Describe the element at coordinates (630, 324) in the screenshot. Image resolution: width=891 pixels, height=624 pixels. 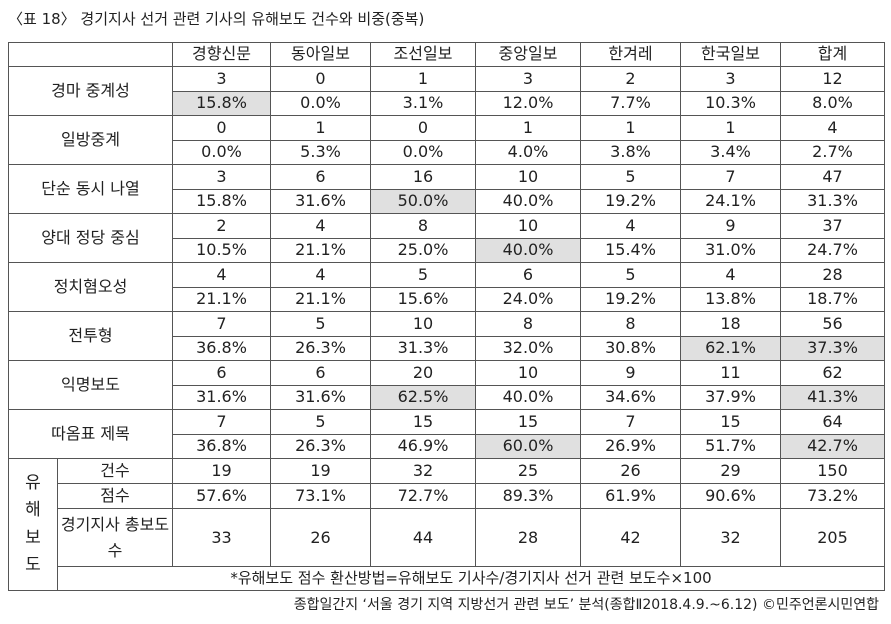
I see `count-cell: 8` at that location.